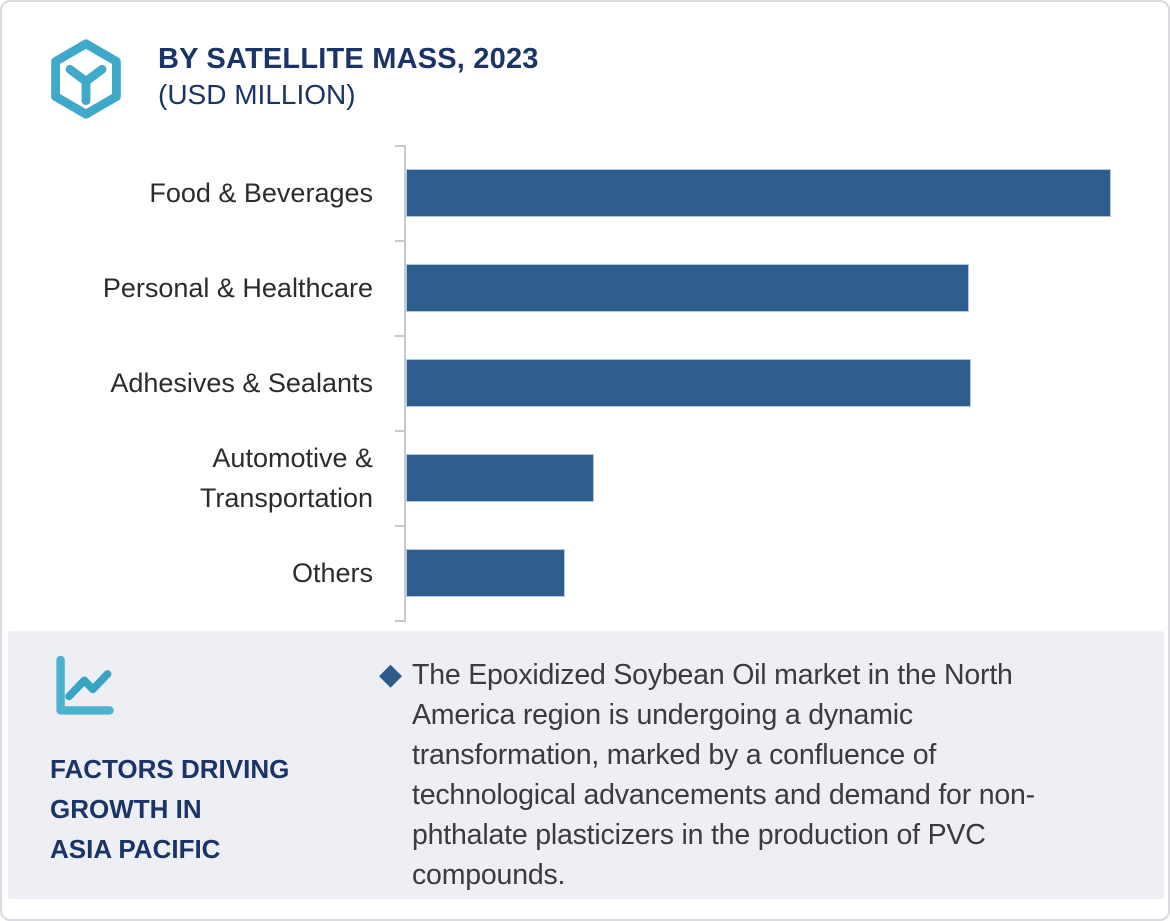 The height and width of the screenshot is (921, 1170). Describe the element at coordinates (348, 59) in the screenshot. I see `chart-title: BY SATELLITE MASS, 2023` at that location.